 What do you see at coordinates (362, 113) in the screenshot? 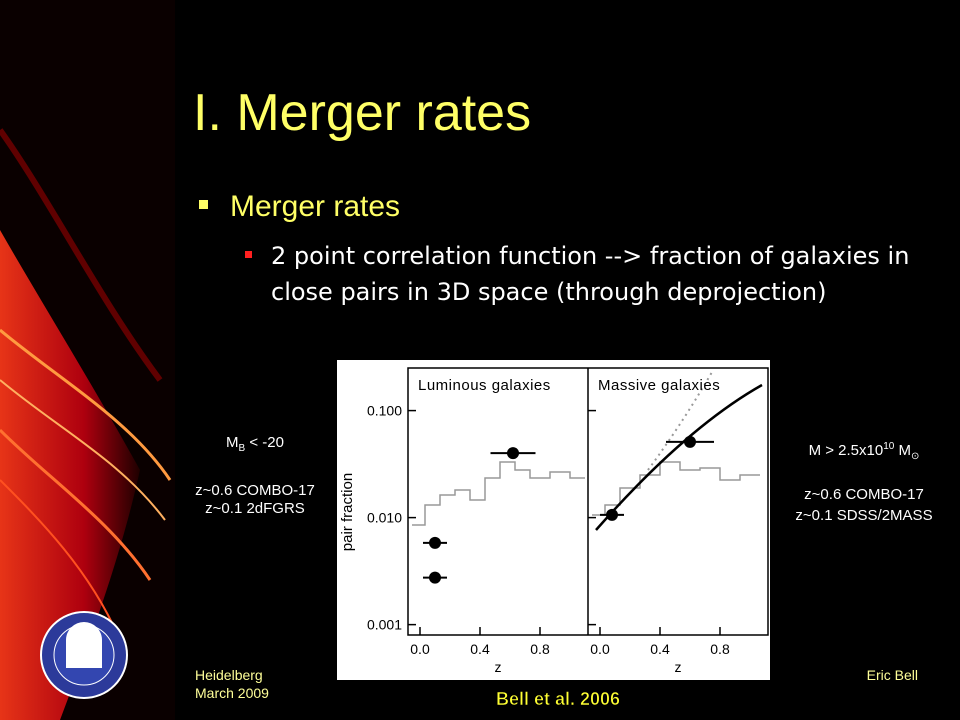
I see `title: I. Merger rates` at bounding box center [362, 113].